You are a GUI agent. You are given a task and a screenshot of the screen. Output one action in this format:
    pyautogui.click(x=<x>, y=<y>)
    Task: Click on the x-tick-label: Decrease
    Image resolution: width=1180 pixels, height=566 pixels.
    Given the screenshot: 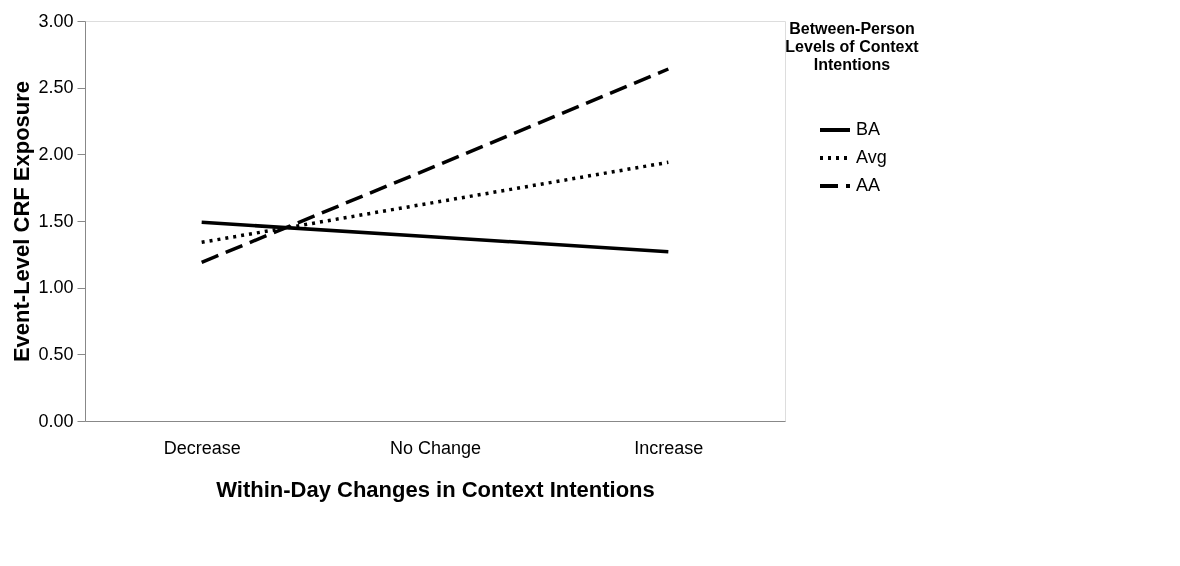 What is the action you would take?
    pyautogui.click(x=202, y=447)
    